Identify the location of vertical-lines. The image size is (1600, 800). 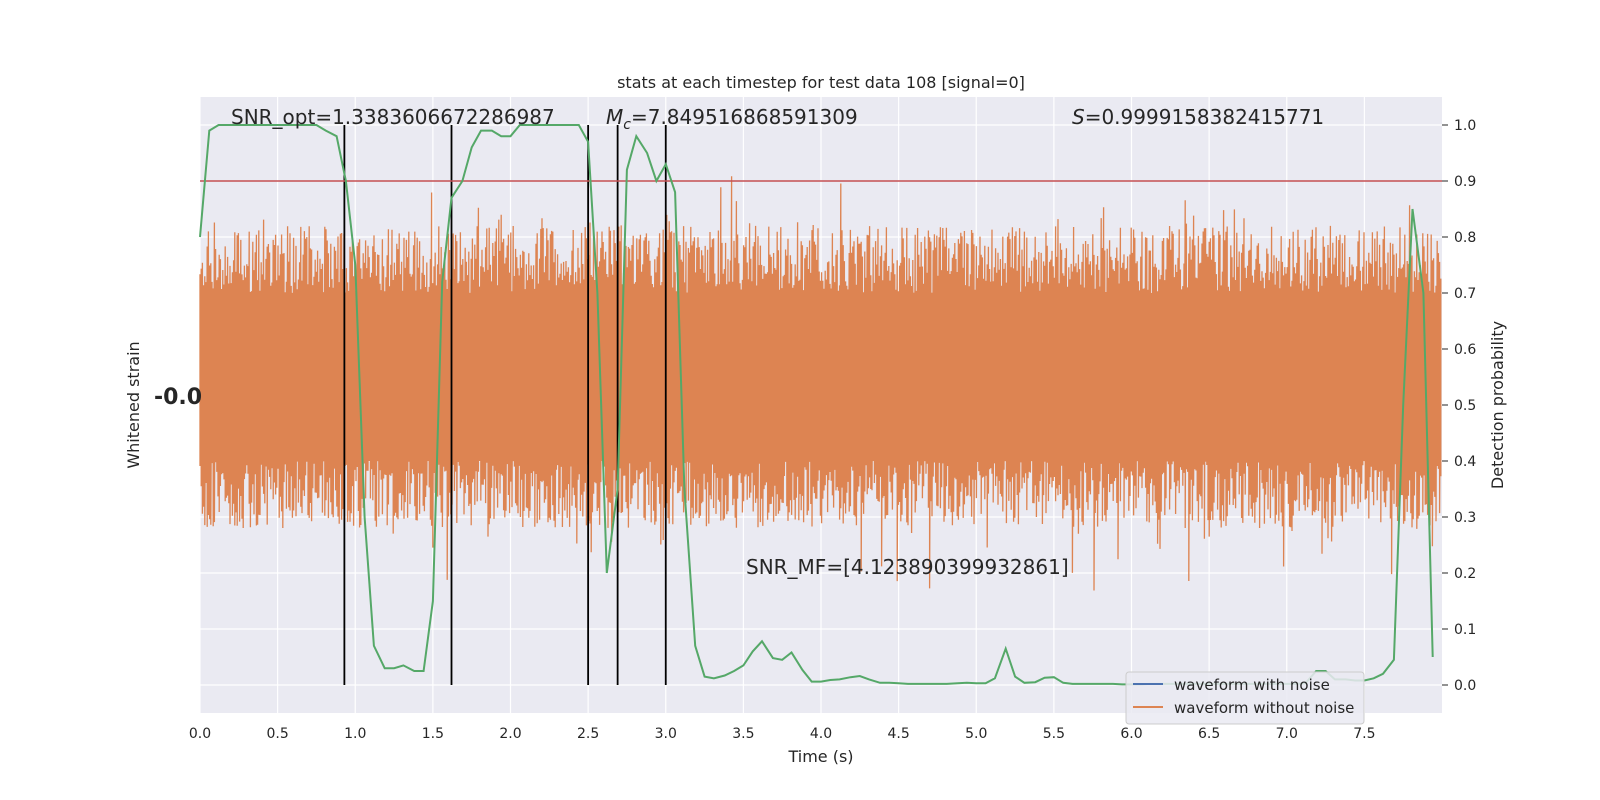
(505, 405).